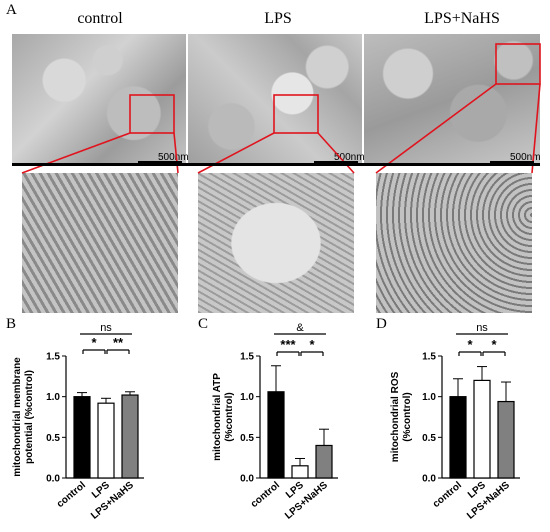  Describe the element at coordinates (118, 342) in the screenshot. I see `significance-label: **` at that location.